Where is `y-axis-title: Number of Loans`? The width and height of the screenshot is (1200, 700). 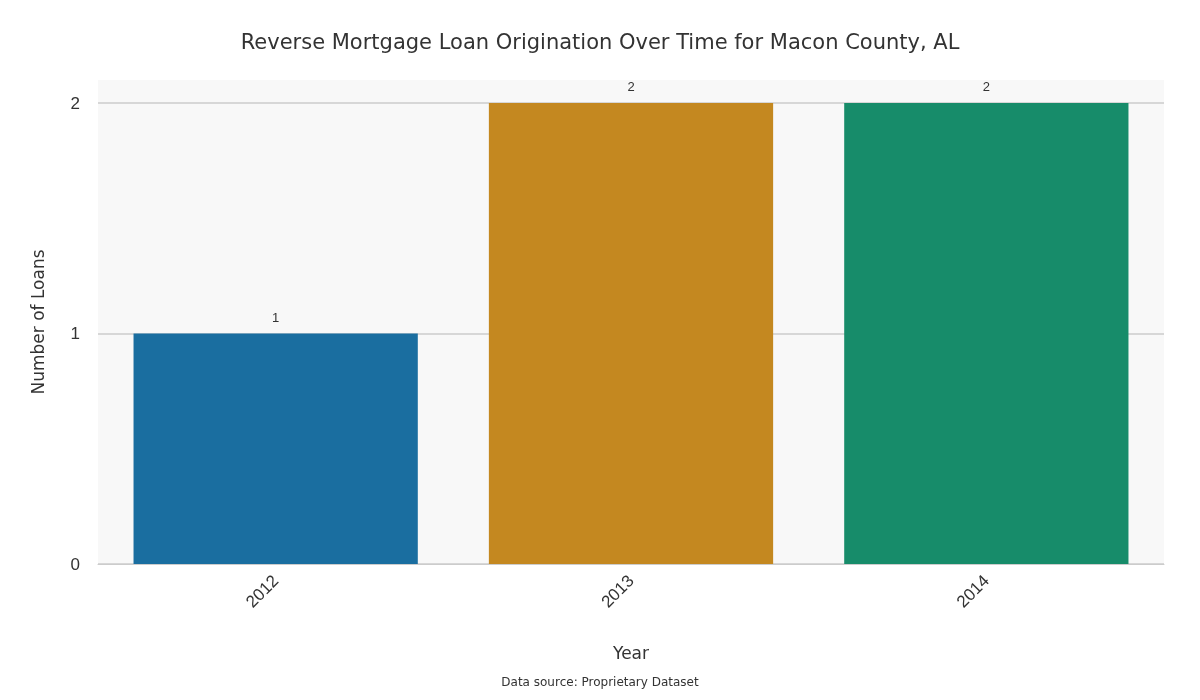 y-axis-title: Number of Loans is located at coordinates (37, 322).